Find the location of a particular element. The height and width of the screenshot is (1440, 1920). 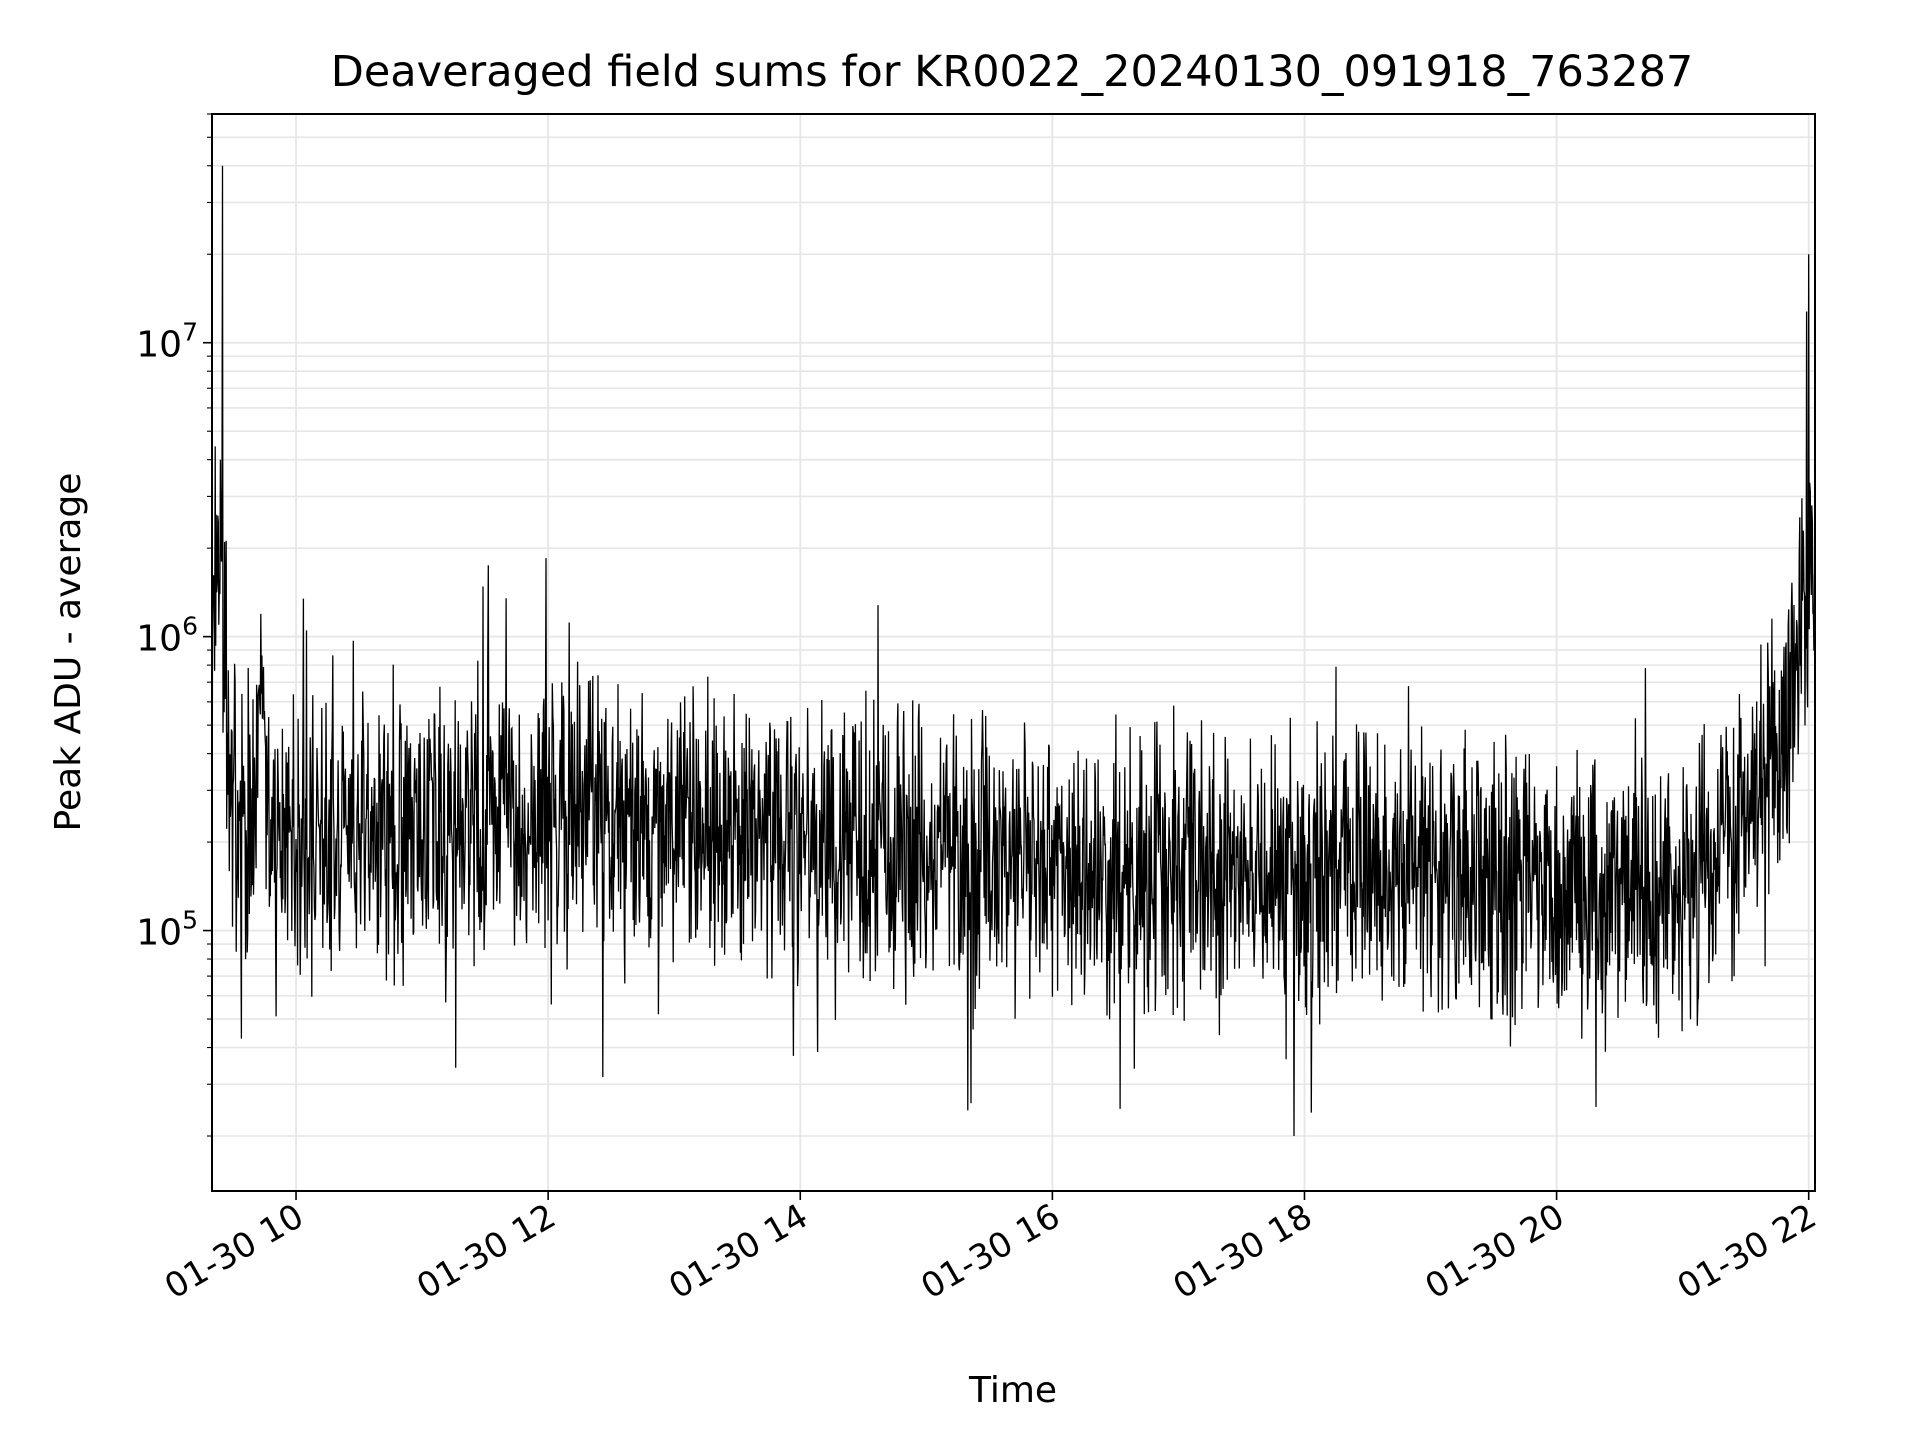

y-axis: 10⁵ 10⁶ 10⁷ is located at coordinates (174, 625).